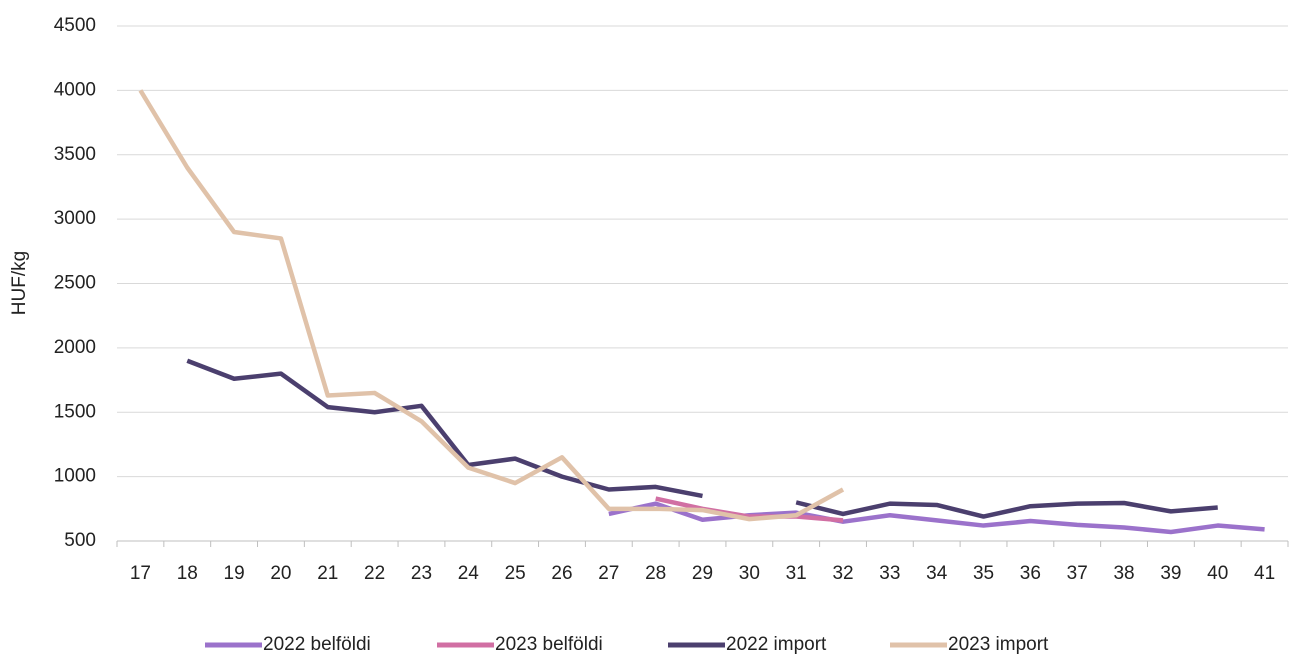  What do you see at coordinates (317, 644) in the screenshot?
I see `legend-label: 2022 belföldi` at bounding box center [317, 644].